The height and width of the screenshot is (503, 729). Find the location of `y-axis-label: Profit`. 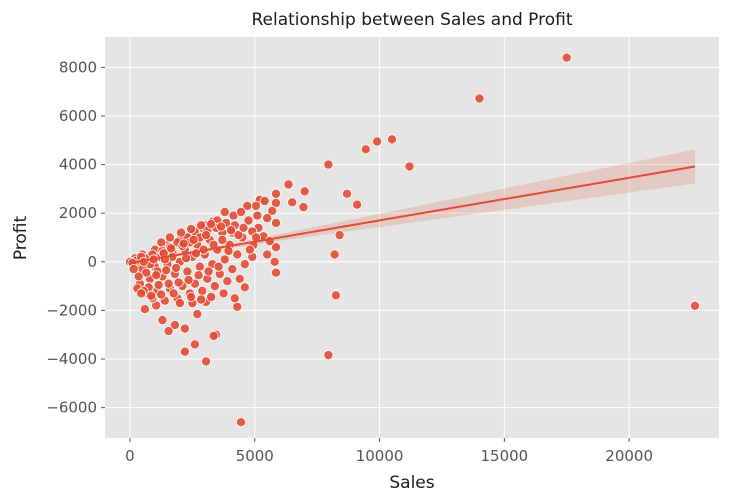

y-axis-label: Profit is located at coordinates (21, 237).